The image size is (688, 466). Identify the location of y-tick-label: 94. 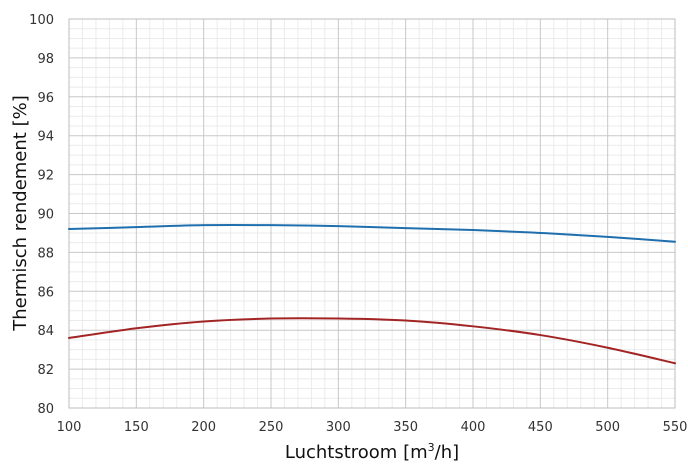
(45, 137).